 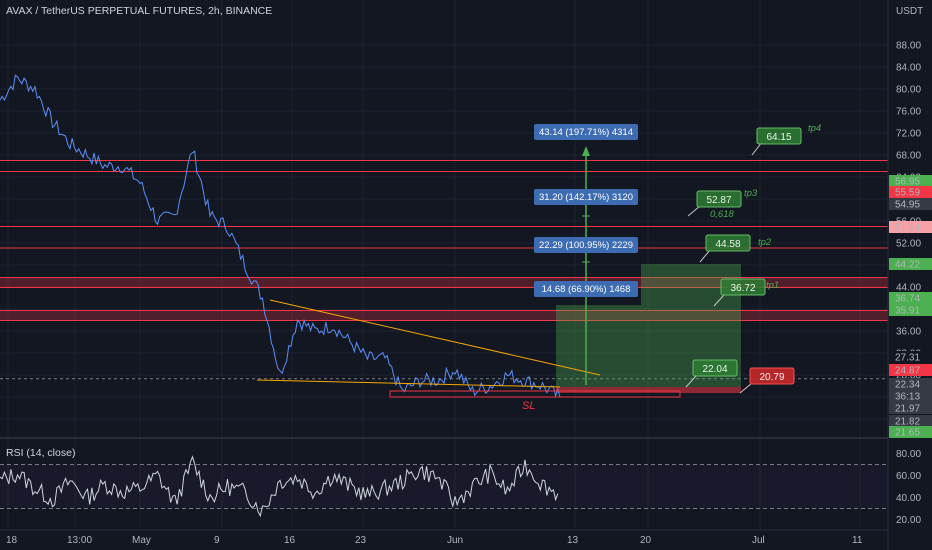 What do you see at coordinates (598, 346) in the screenshot?
I see `target-zone-left` at bounding box center [598, 346].